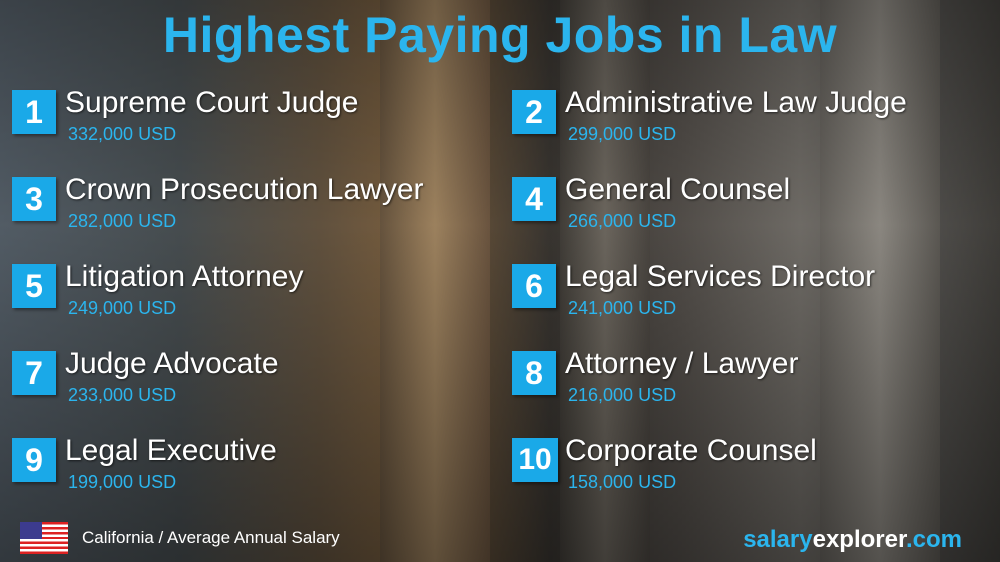 This screenshot has width=1000, height=562. What do you see at coordinates (752, 382) in the screenshot?
I see `job-item: 8 Attorney / Lawyer 216,000 USD` at bounding box center [752, 382].